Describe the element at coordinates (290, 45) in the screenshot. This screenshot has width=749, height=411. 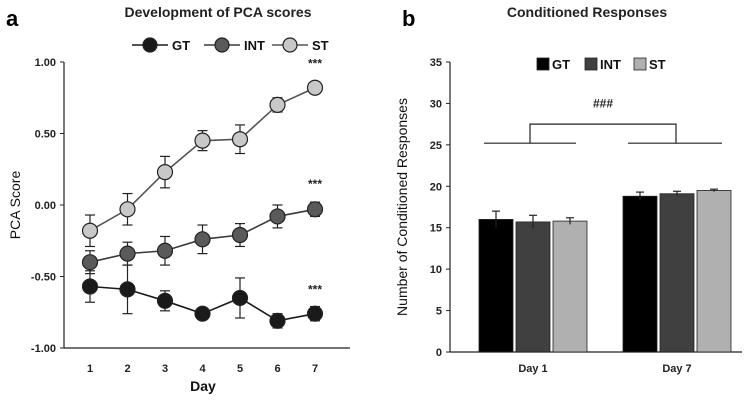
I see `legend-marker-st` at that location.